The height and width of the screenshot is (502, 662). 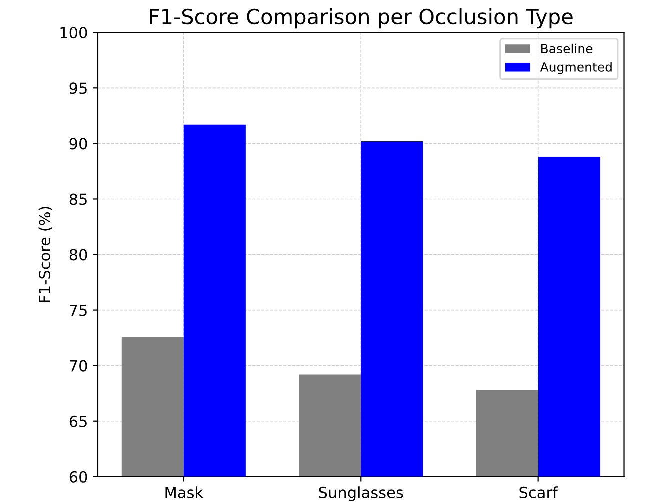 What do you see at coordinates (361, 494) in the screenshot?
I see `x-tick-label: Sunglasses` at bounding box center [361, 494].